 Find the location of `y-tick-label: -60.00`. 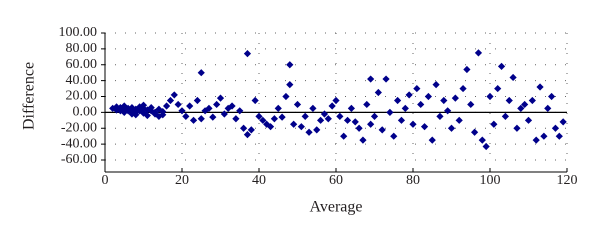

y-tick-label: -60.00 is located at coordinates (79, 159).